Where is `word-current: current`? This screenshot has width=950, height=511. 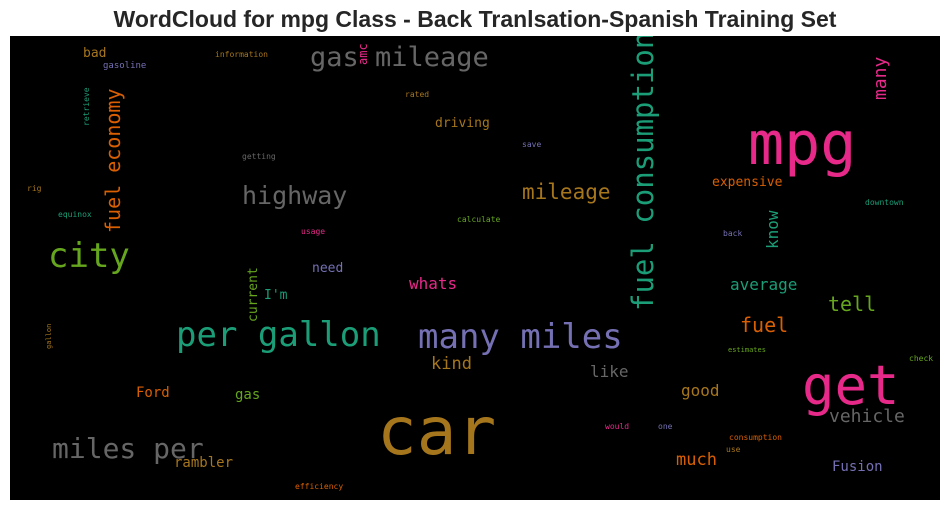 word-current: current is located at coordinates (253, 294).